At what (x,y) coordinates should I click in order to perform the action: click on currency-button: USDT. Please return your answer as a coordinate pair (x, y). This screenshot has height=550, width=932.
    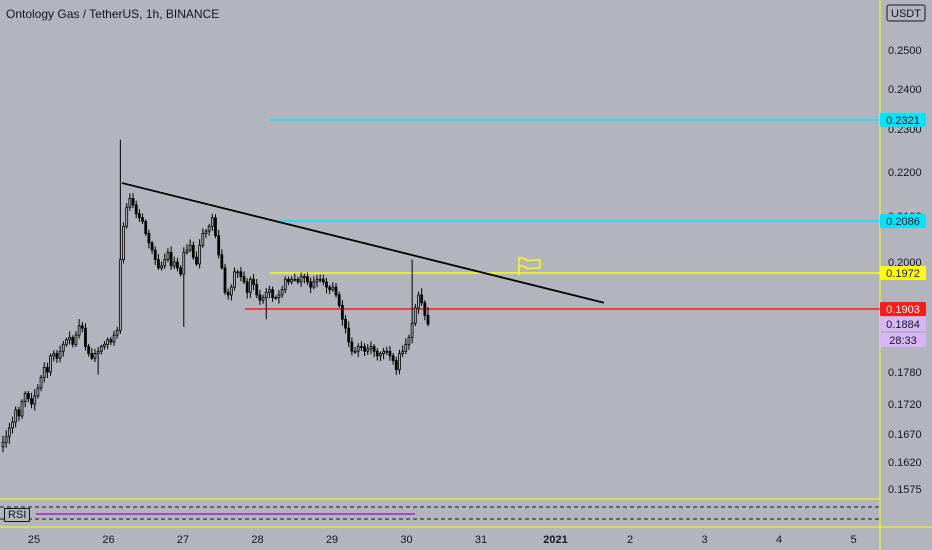
    Looking at the image, I should click on (906, 13).